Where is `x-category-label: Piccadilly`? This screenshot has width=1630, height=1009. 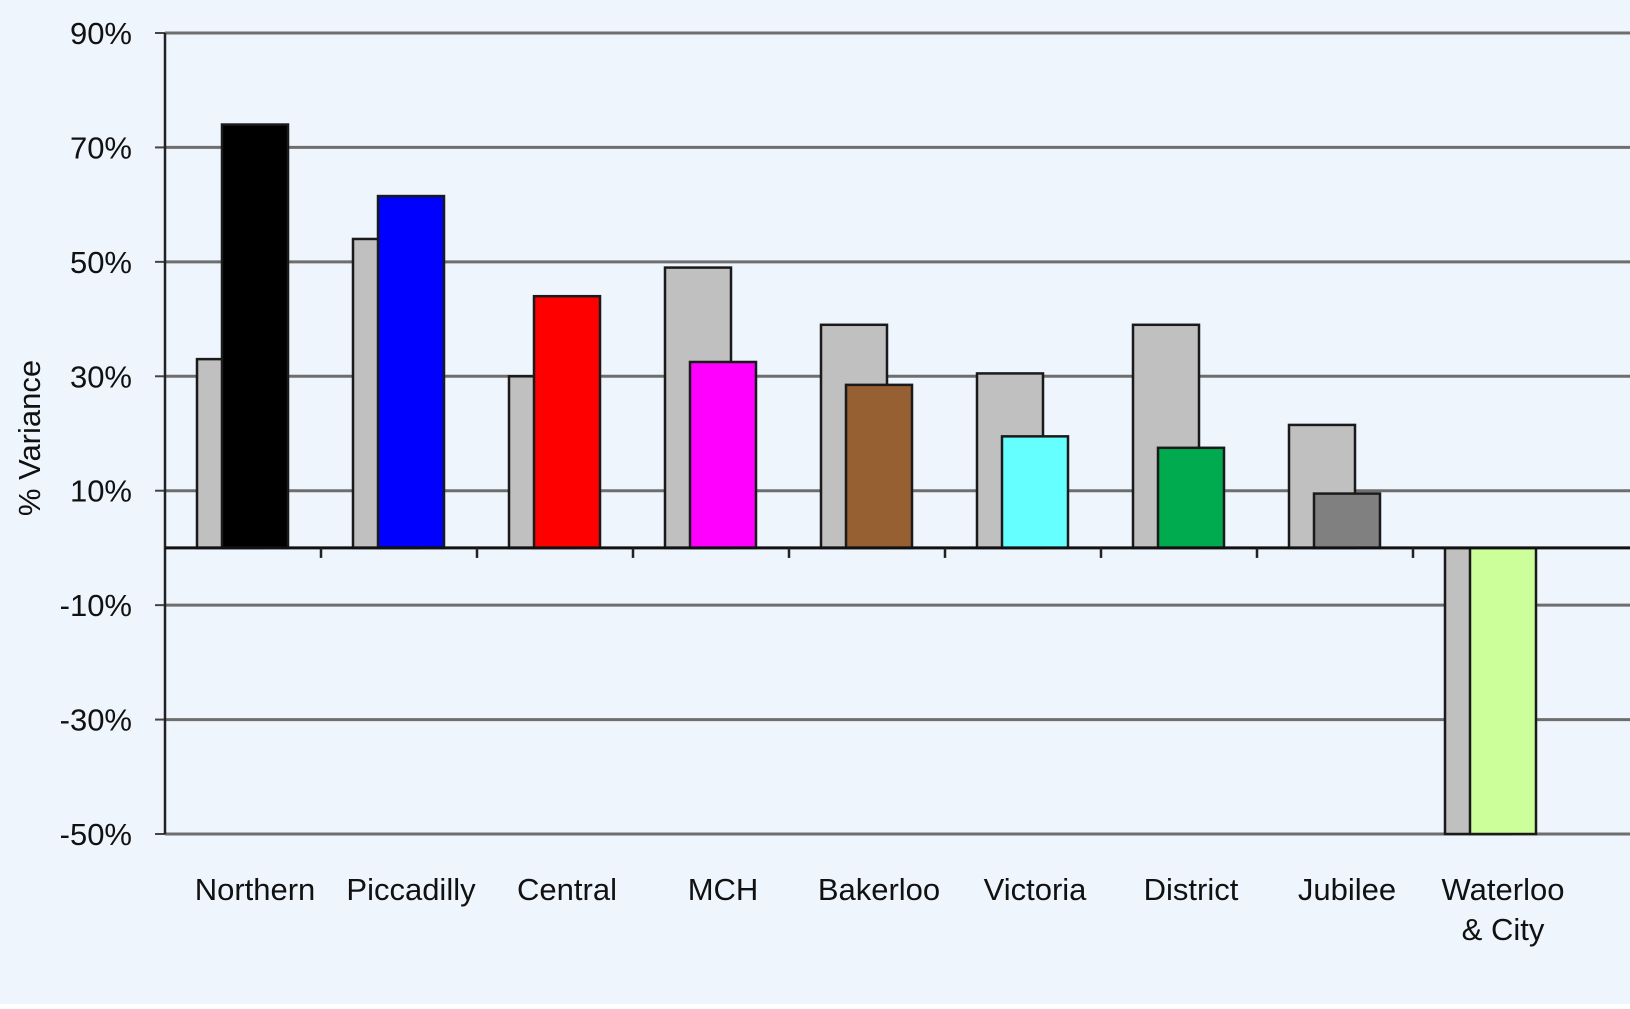
x-category-label: Piccadilly is located at coordinates (411, 889).